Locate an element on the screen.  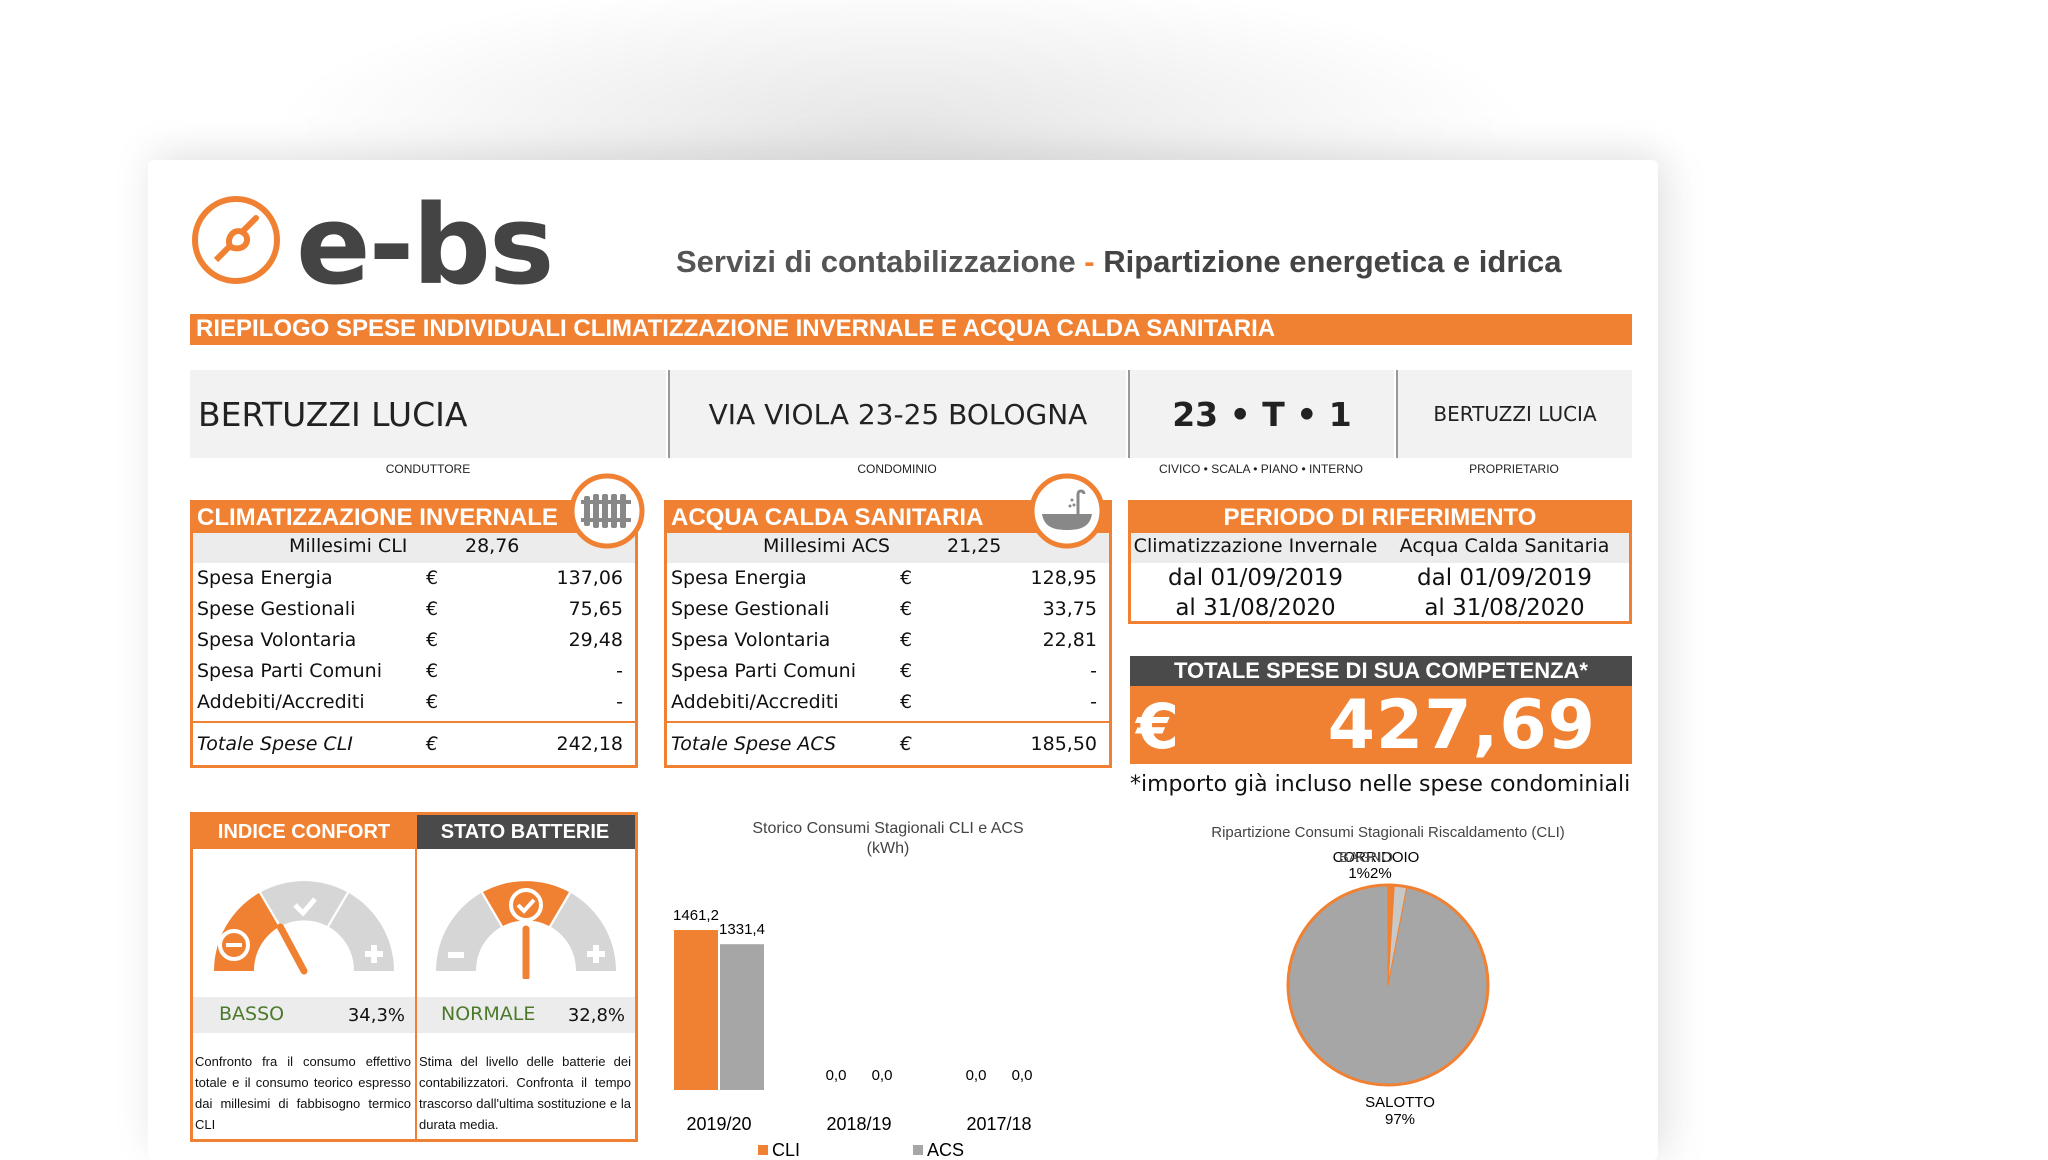
acs-total-label: Totale Spese ACS is located at coordinates (754, 744).